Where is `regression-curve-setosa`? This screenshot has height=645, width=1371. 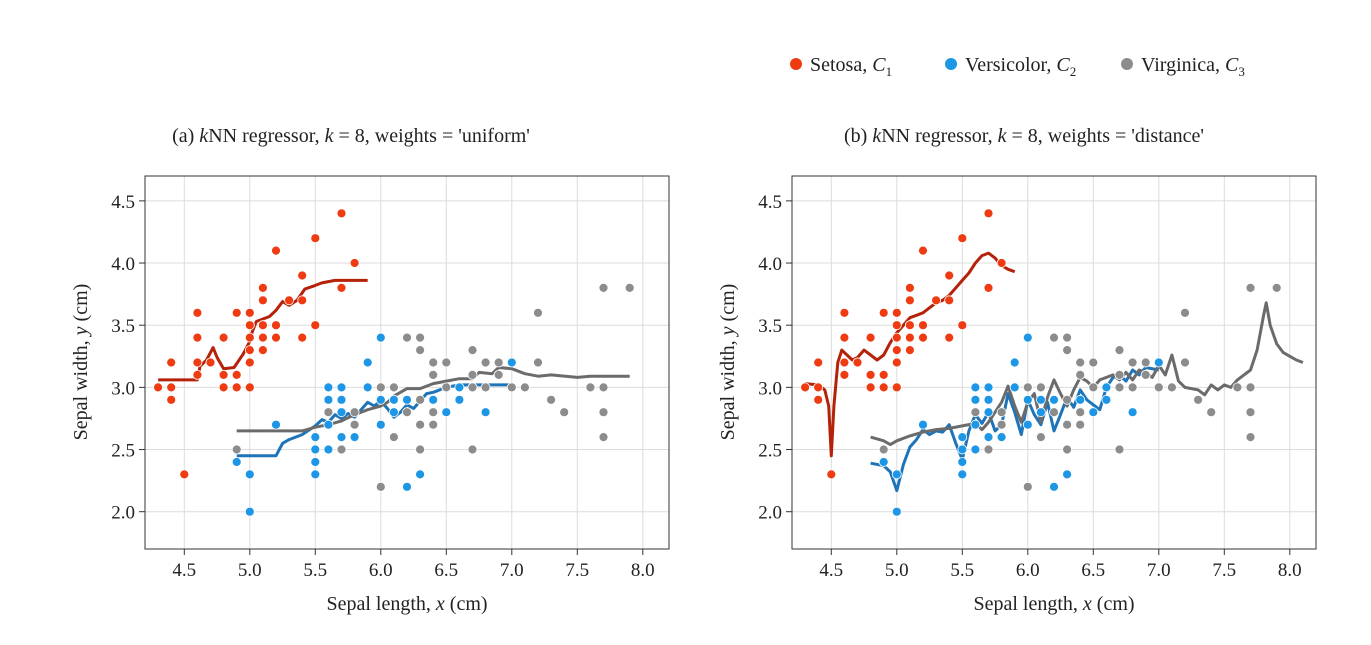 regression-curve-setosa is located at coordinates (910, 354).